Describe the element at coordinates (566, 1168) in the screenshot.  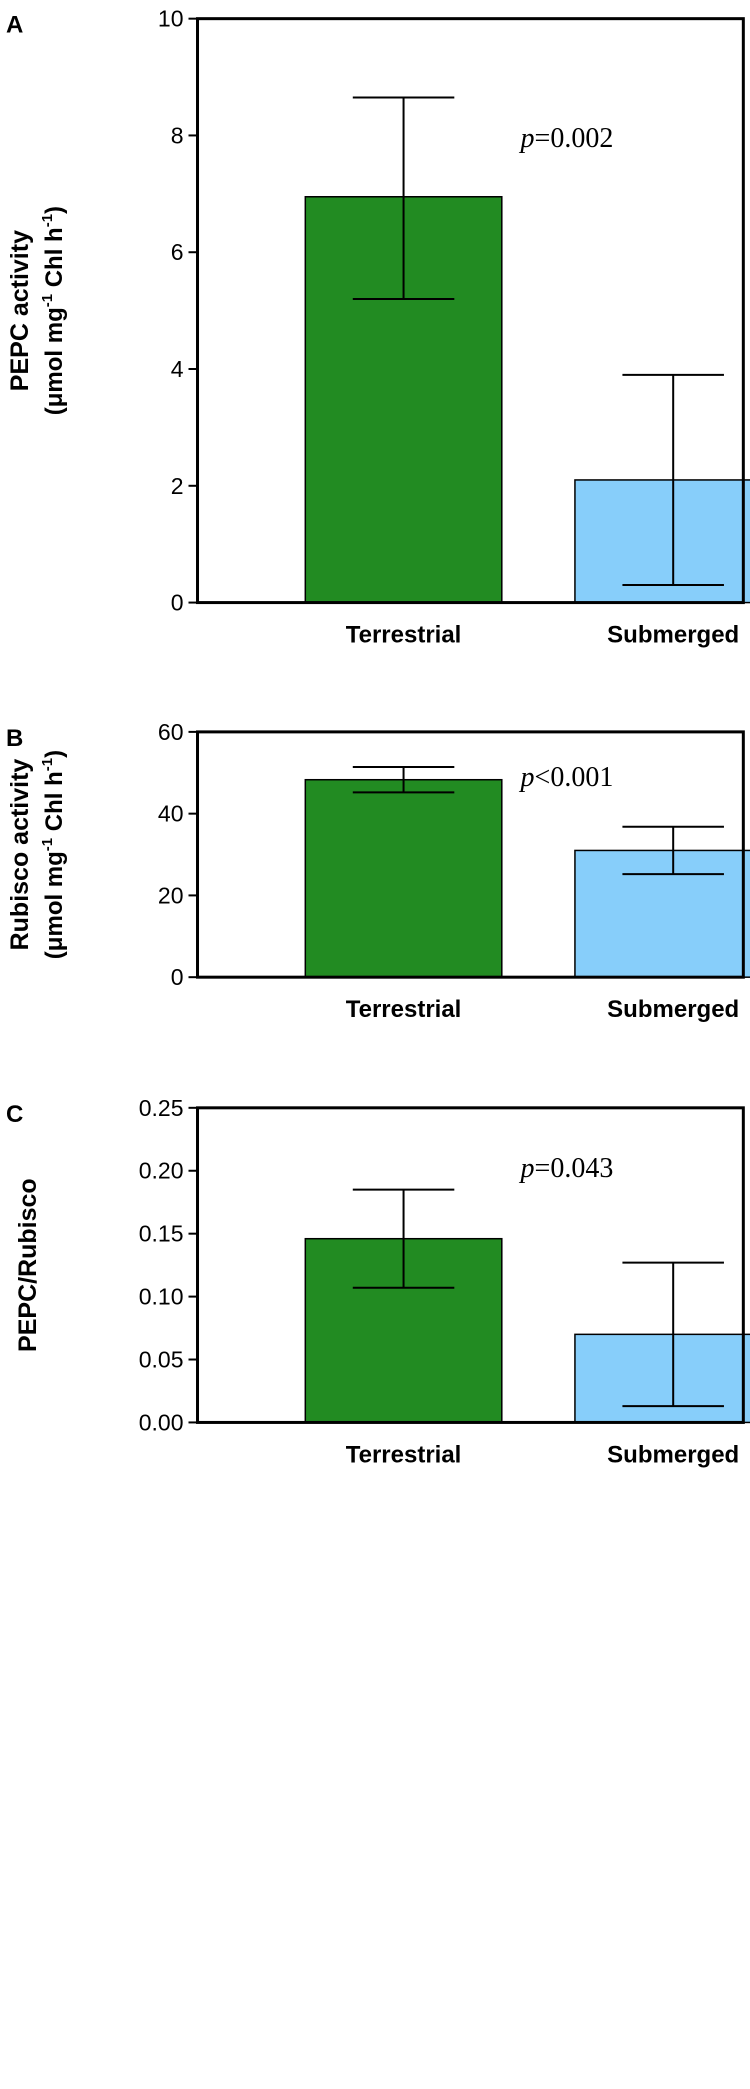
I see `p-value-annotation: p=0.043` at that location.